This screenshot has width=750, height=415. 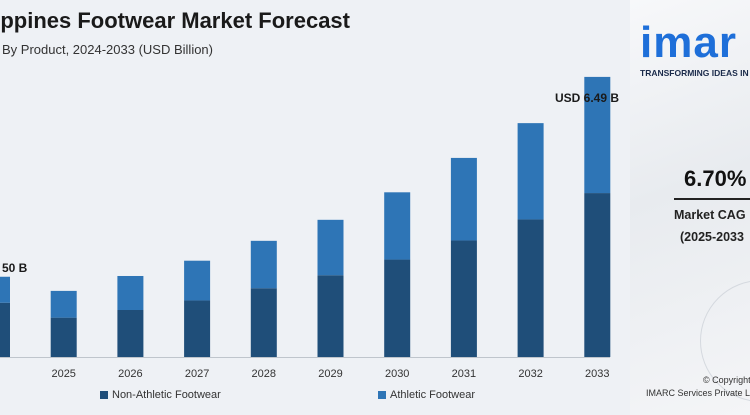 What do you see at coordinates (263, 322) in the screenshot?
I see `bar-non-athletic-2028` at bounding box center [263, 322].